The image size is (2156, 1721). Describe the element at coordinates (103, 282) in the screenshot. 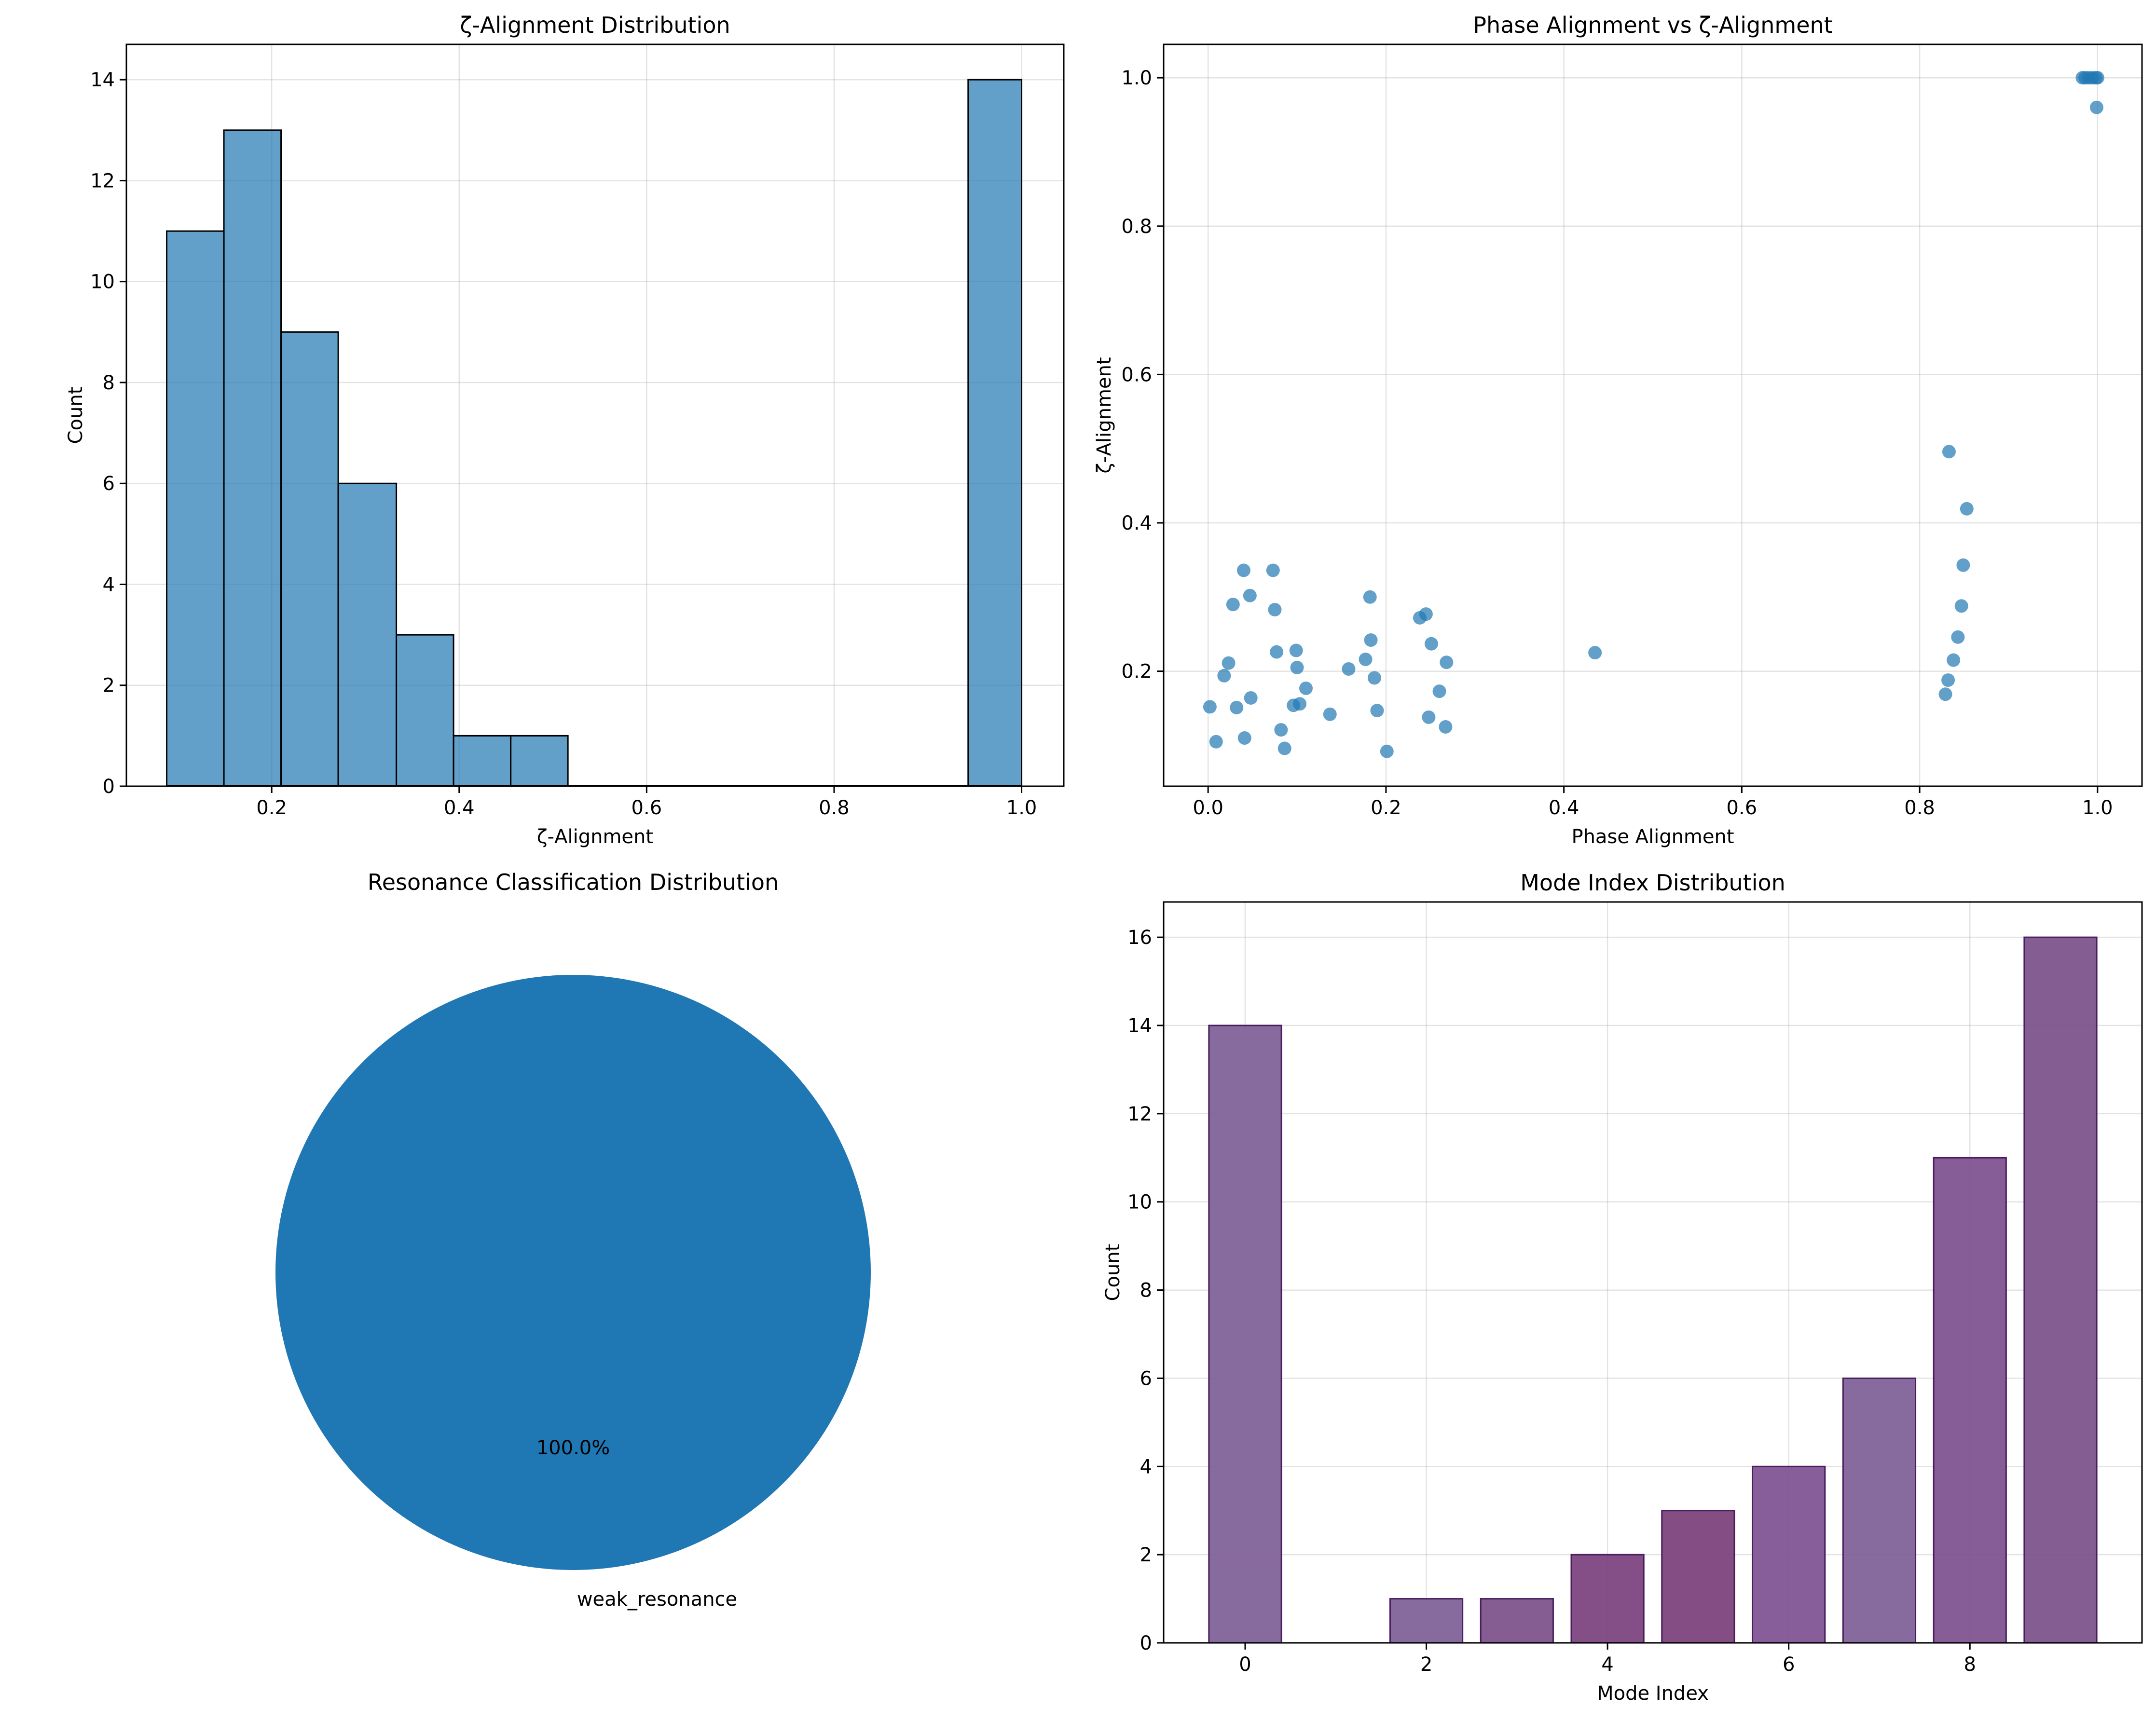

I see `hist-y-tick-label: 10` at that location.